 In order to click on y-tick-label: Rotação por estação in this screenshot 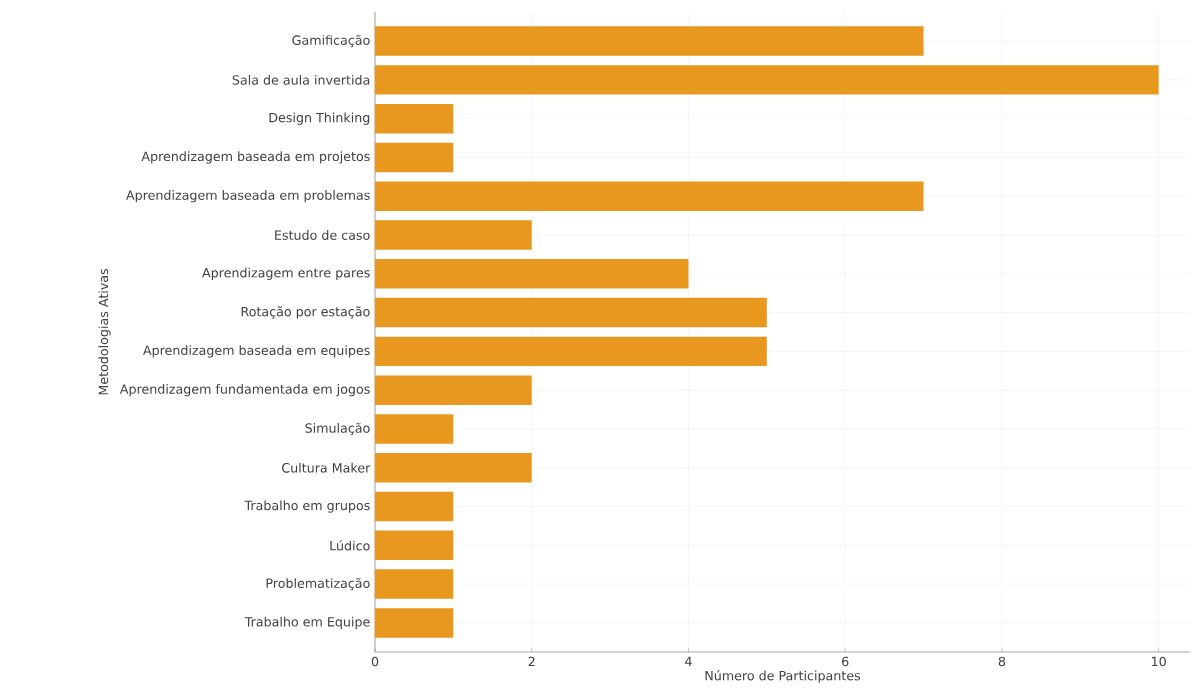, I will do `click(305, 312)`.